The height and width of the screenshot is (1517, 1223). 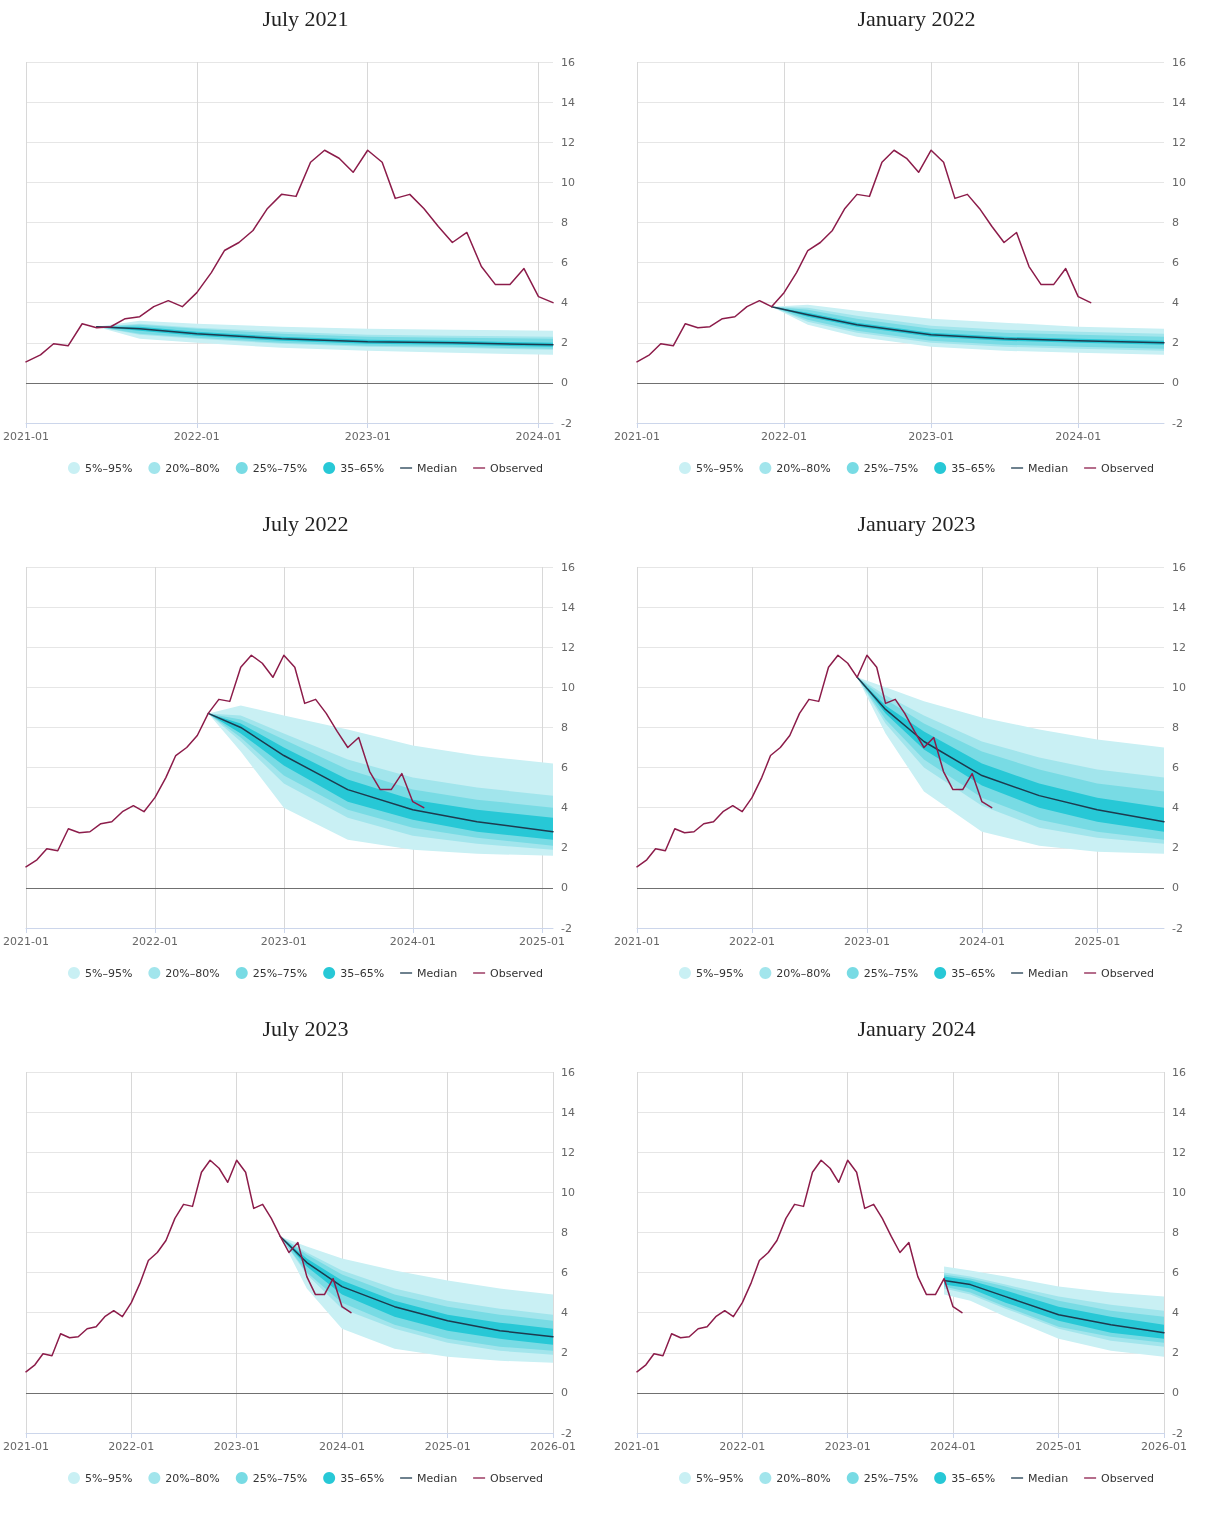 I want to click on chart-title: January 2023, so click(x=916, y=523).